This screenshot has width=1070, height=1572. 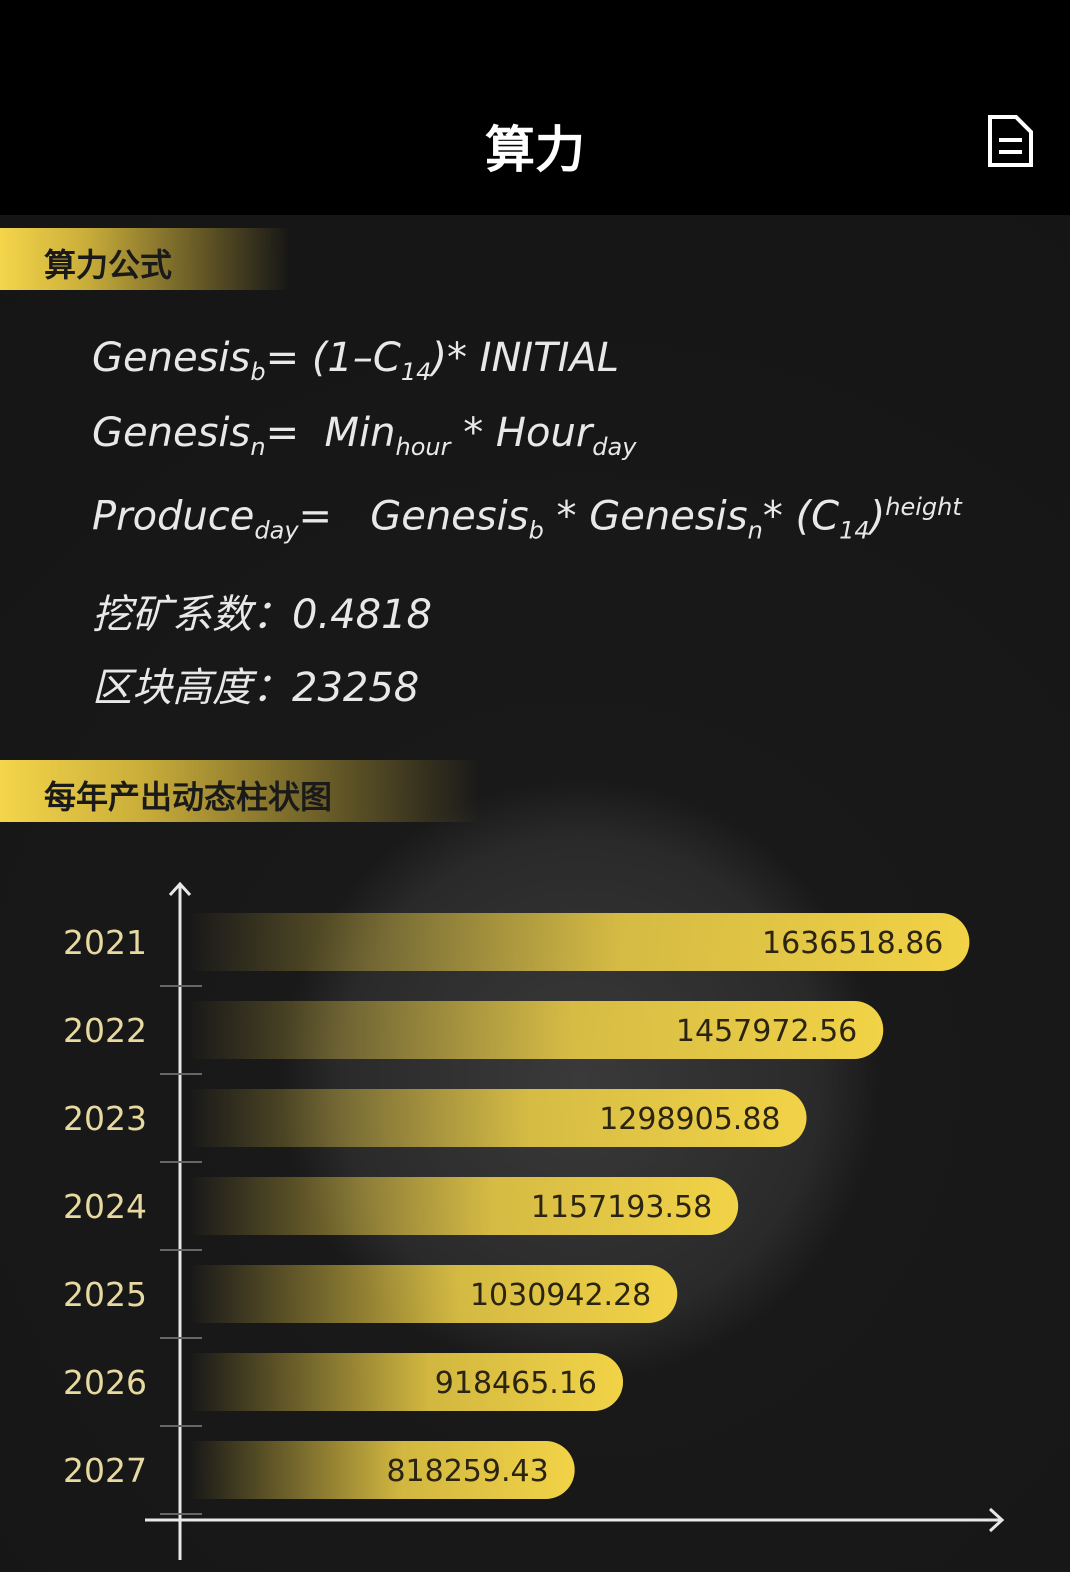 What do you see at coordinates (645, 516) in the screenshot?
I see `formula-text: * Genesis` at bounding box center [645, 516].